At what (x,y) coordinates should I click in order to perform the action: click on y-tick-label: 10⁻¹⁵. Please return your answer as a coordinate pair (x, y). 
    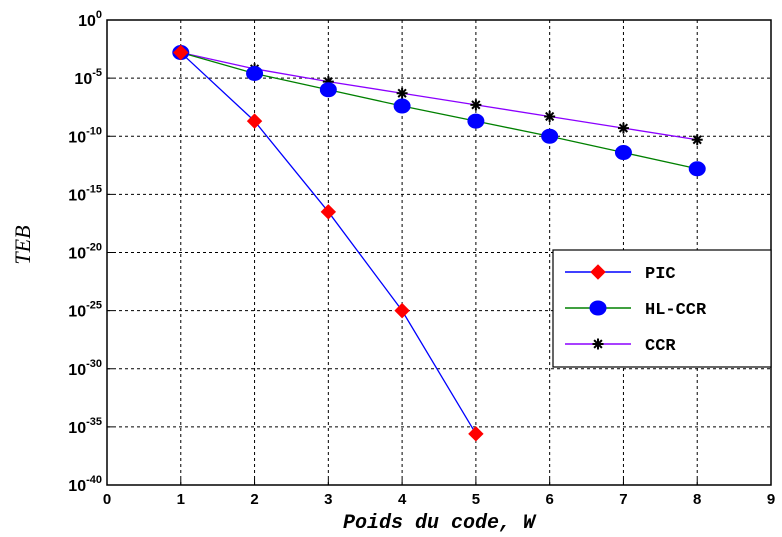
    Looking at the image, I should click on (85, 193).